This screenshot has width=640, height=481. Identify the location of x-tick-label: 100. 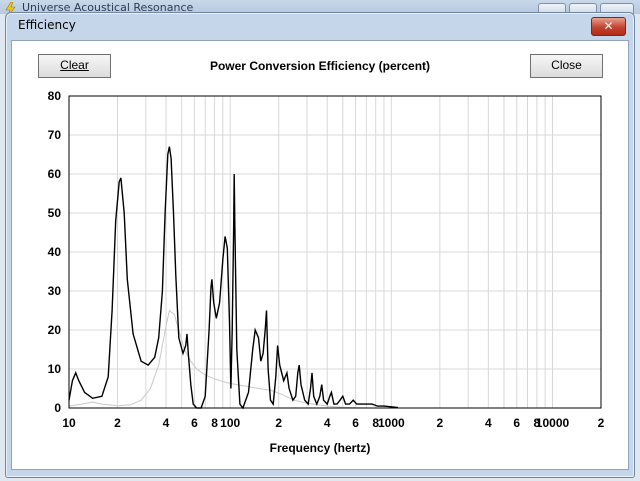
(230, 423).